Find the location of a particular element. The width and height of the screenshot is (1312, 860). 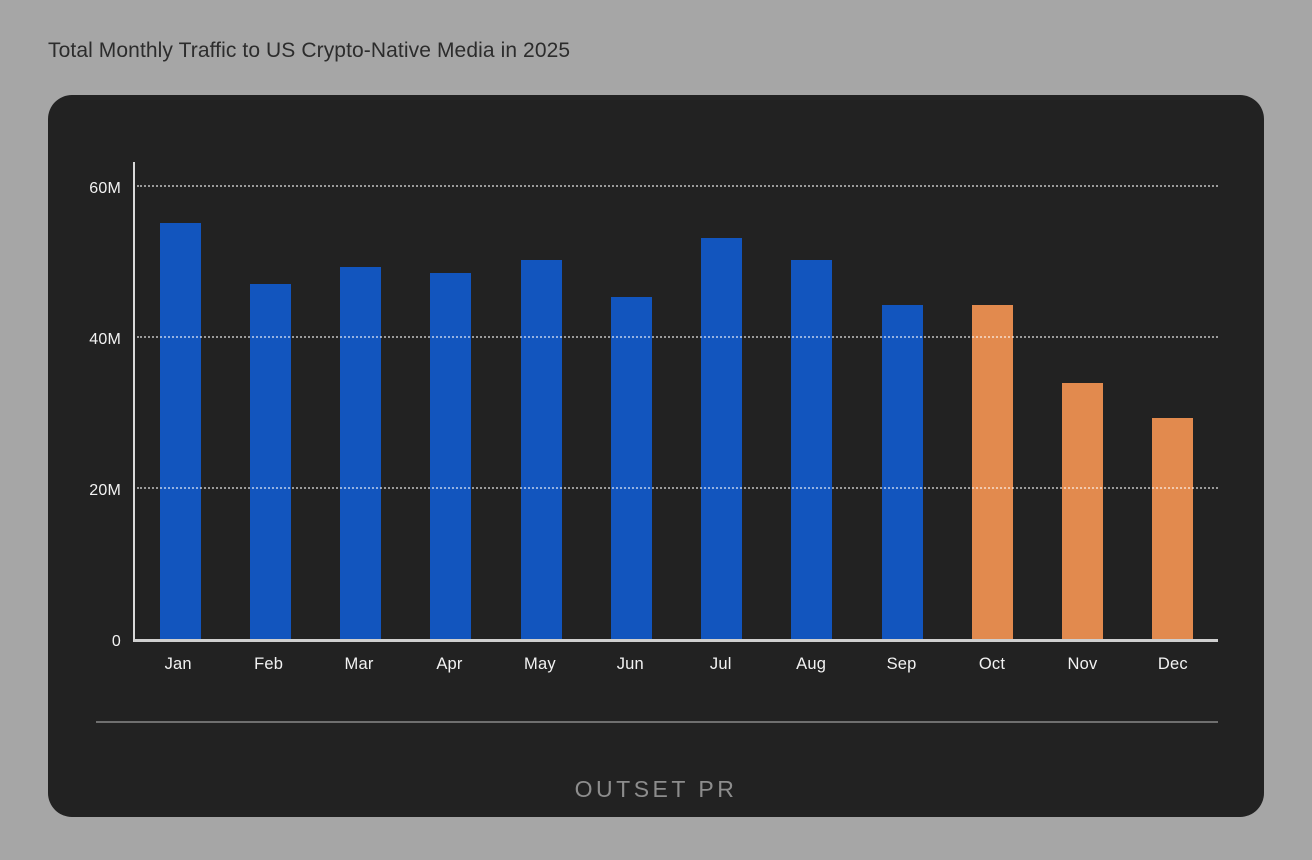

footer-divider is located at coordinates (657, 722).